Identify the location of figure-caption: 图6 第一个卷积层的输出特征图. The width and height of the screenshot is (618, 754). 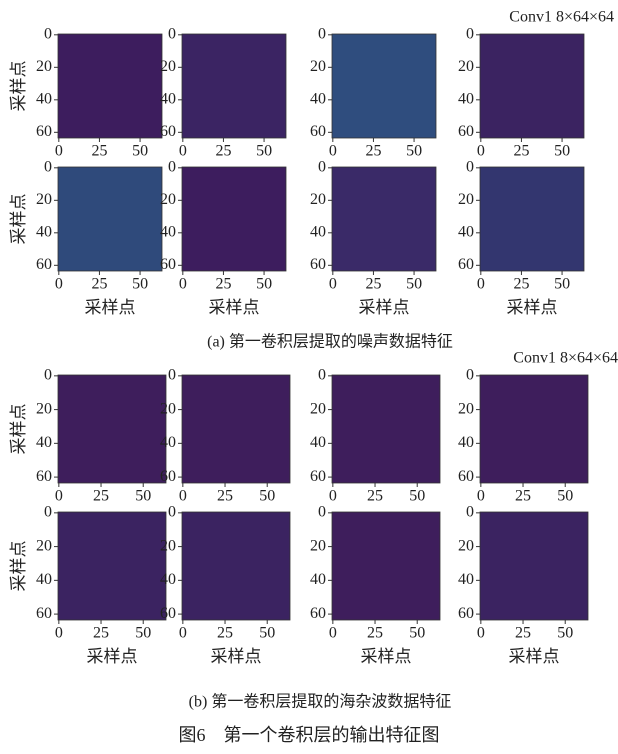
(309, 735).